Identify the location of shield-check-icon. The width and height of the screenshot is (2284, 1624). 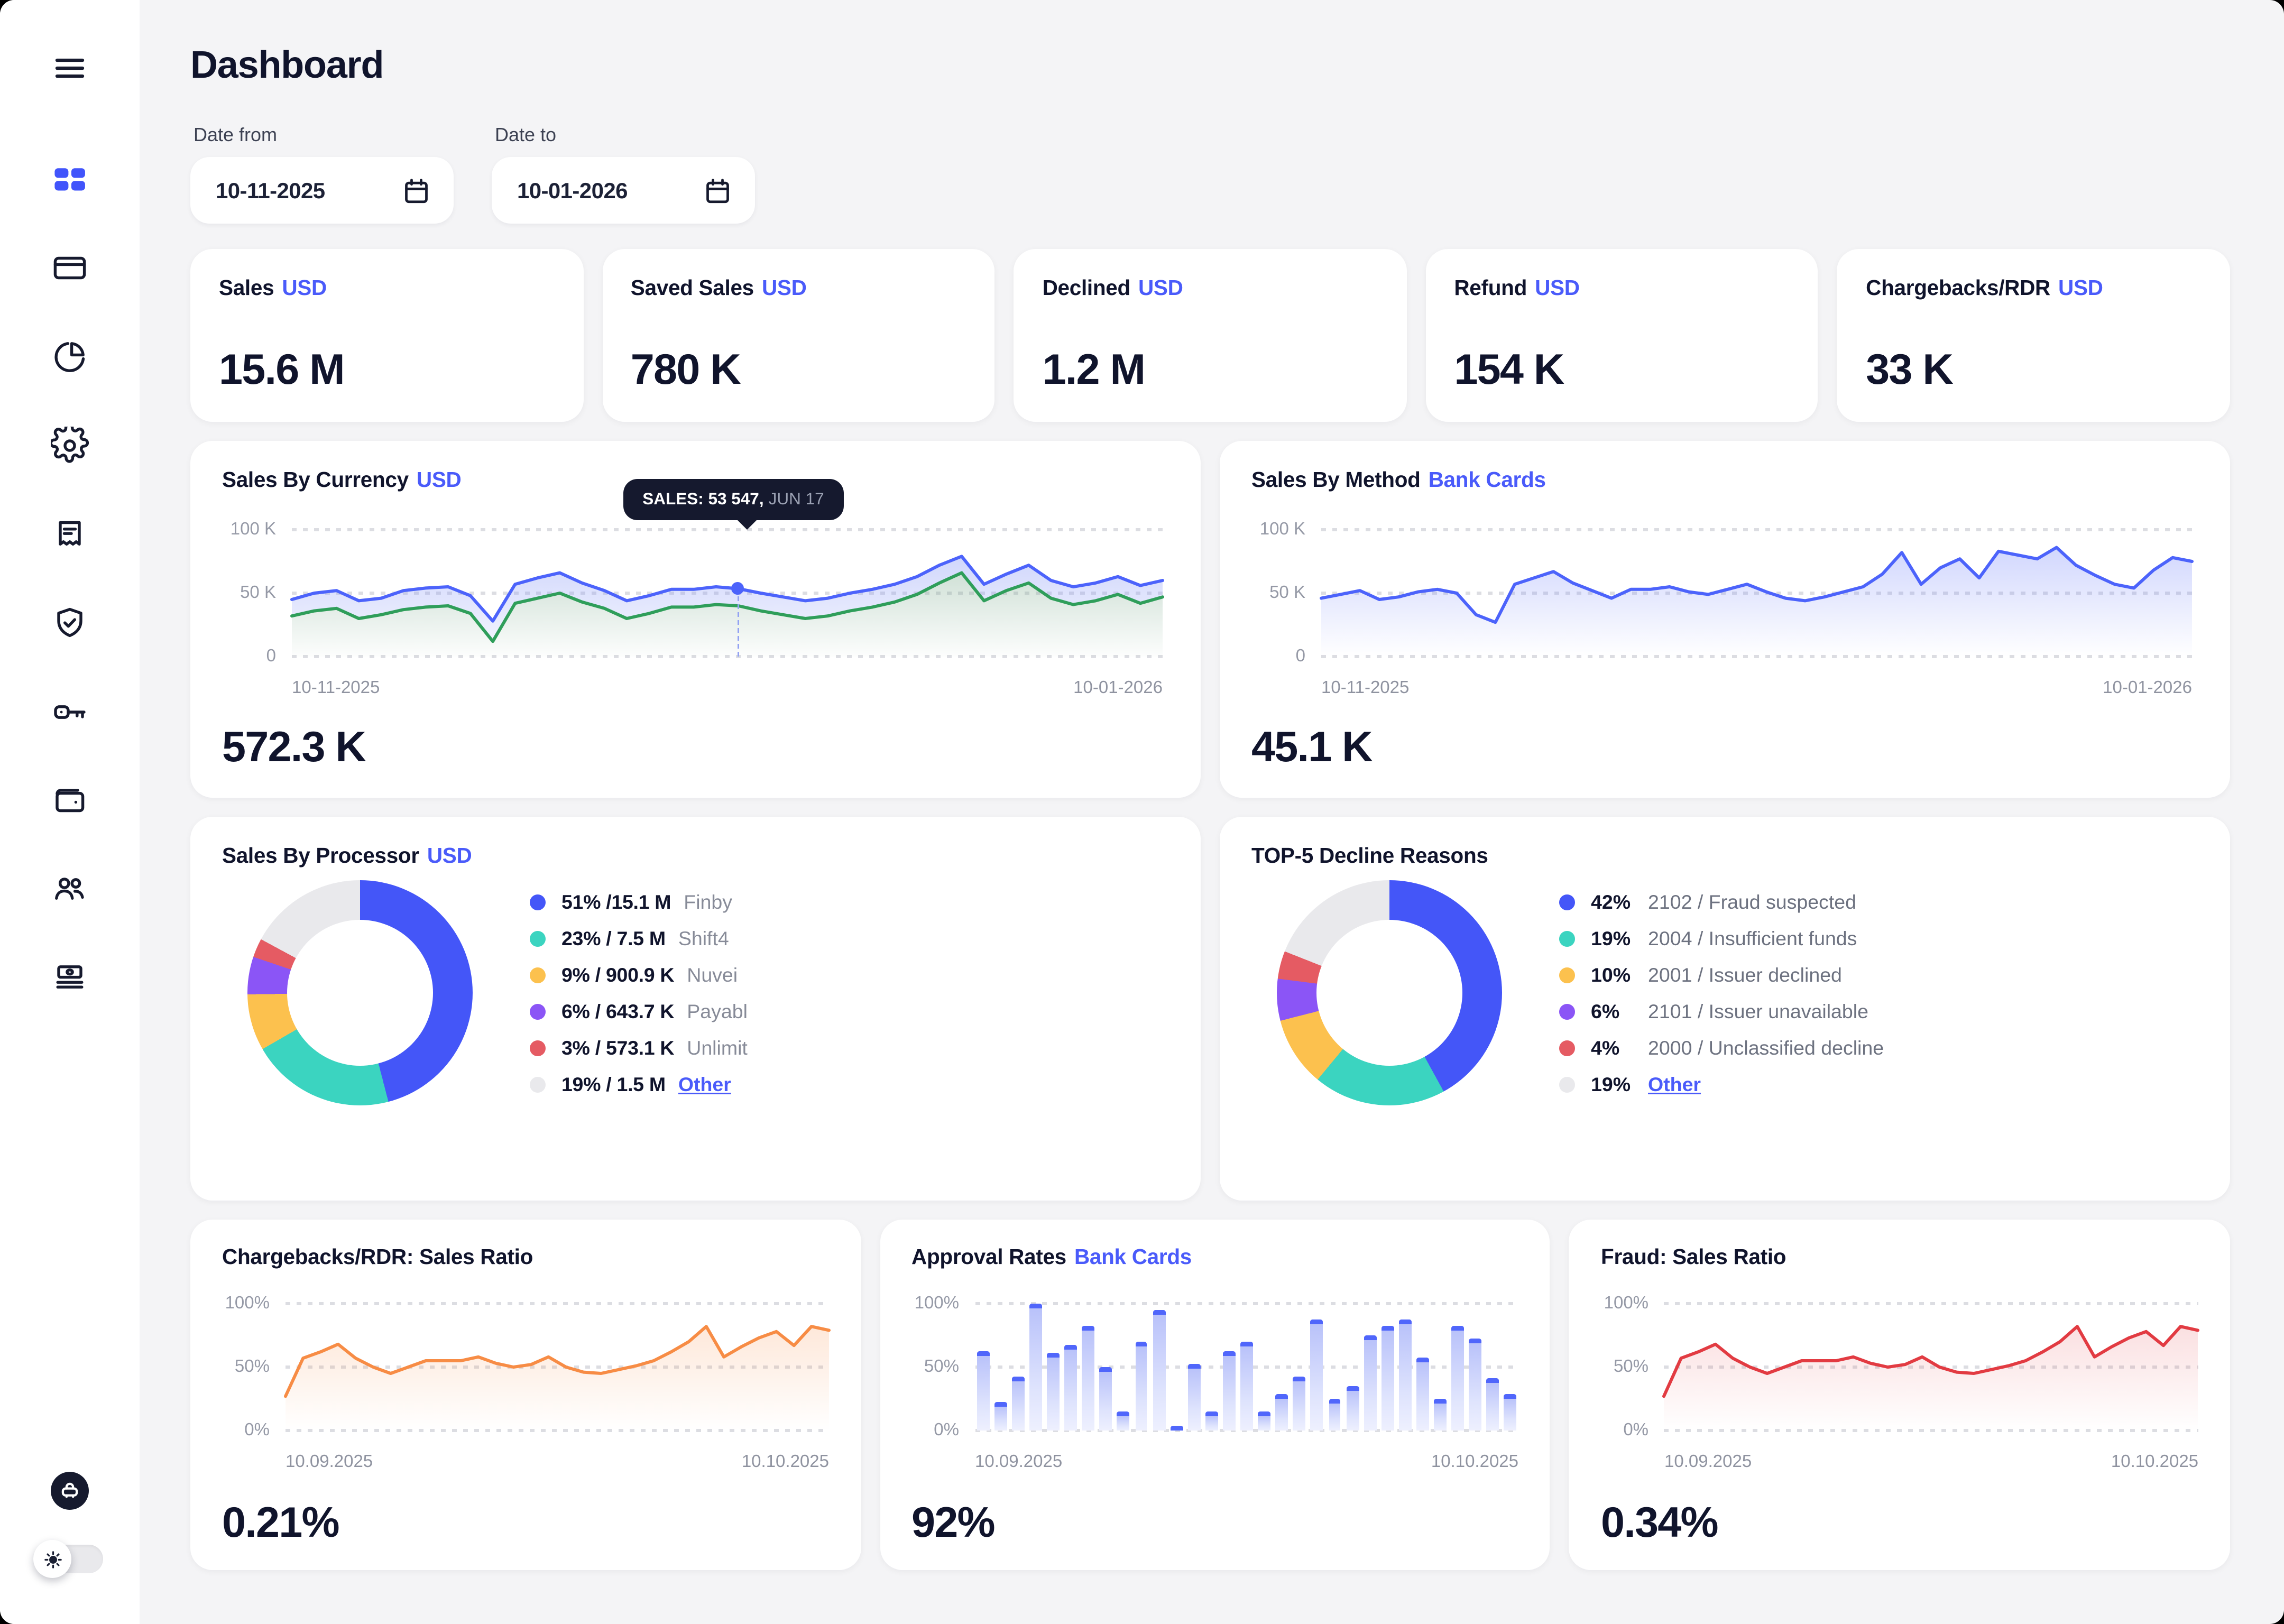
(70, 623).